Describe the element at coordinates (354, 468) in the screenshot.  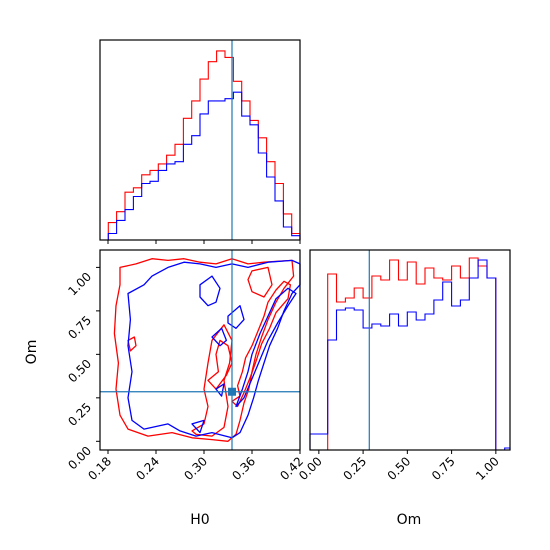
I see `om-hist-xtick-label-1: 0.25` at that location.